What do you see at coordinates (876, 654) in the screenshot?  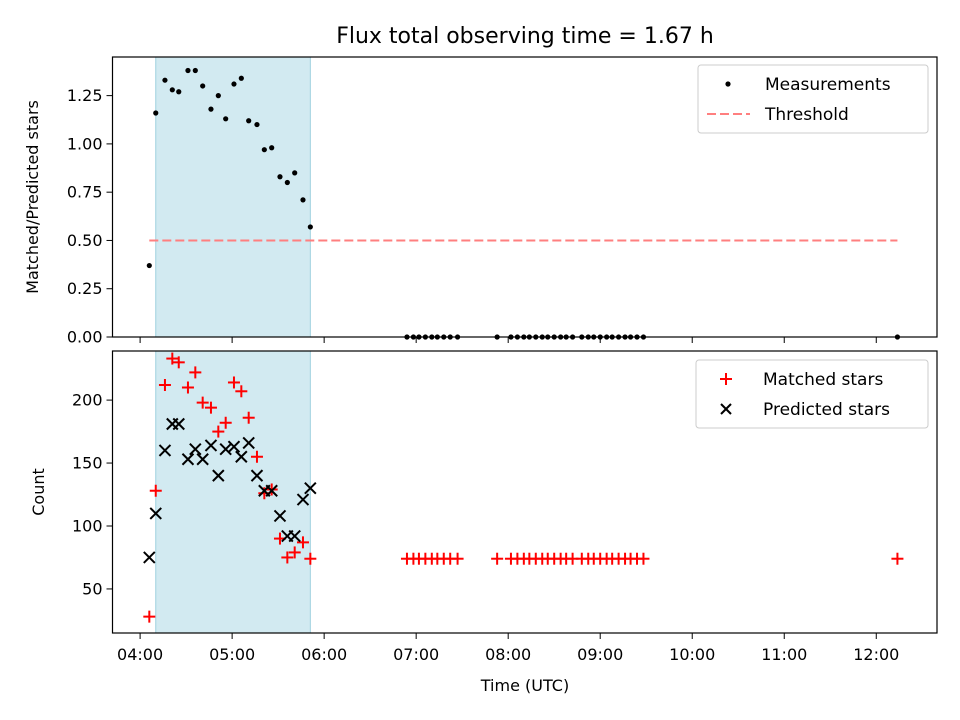 I see `x-tick-label: 12:00` at bounding box center [876, 654].